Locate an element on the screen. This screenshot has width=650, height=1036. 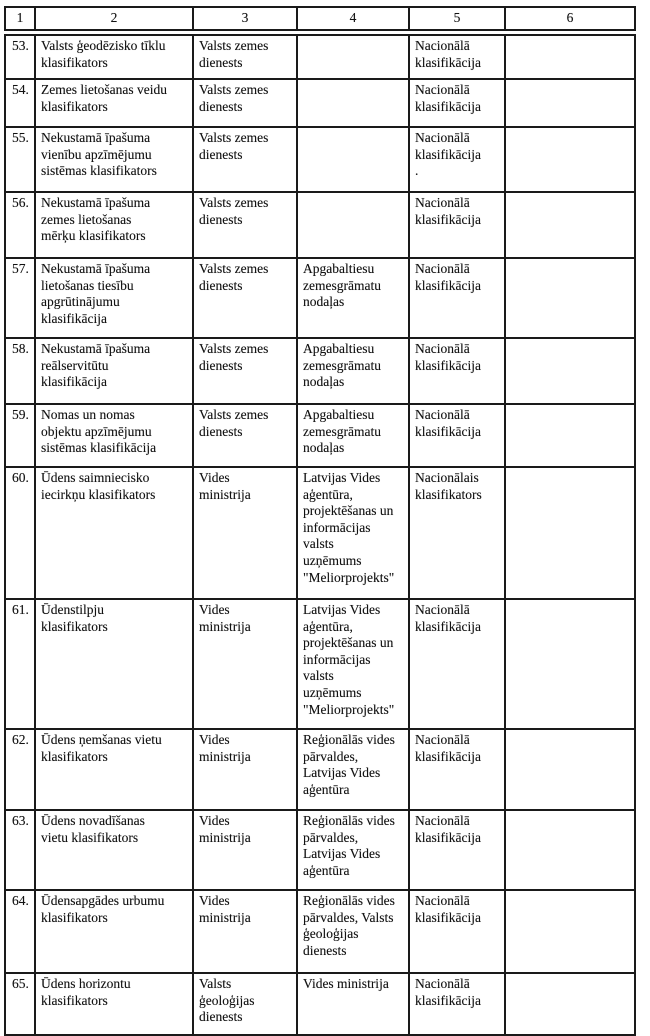
classifier-name-cell: Zemes lietošanas veidu klasifikators is located at coordinates (114, 103).